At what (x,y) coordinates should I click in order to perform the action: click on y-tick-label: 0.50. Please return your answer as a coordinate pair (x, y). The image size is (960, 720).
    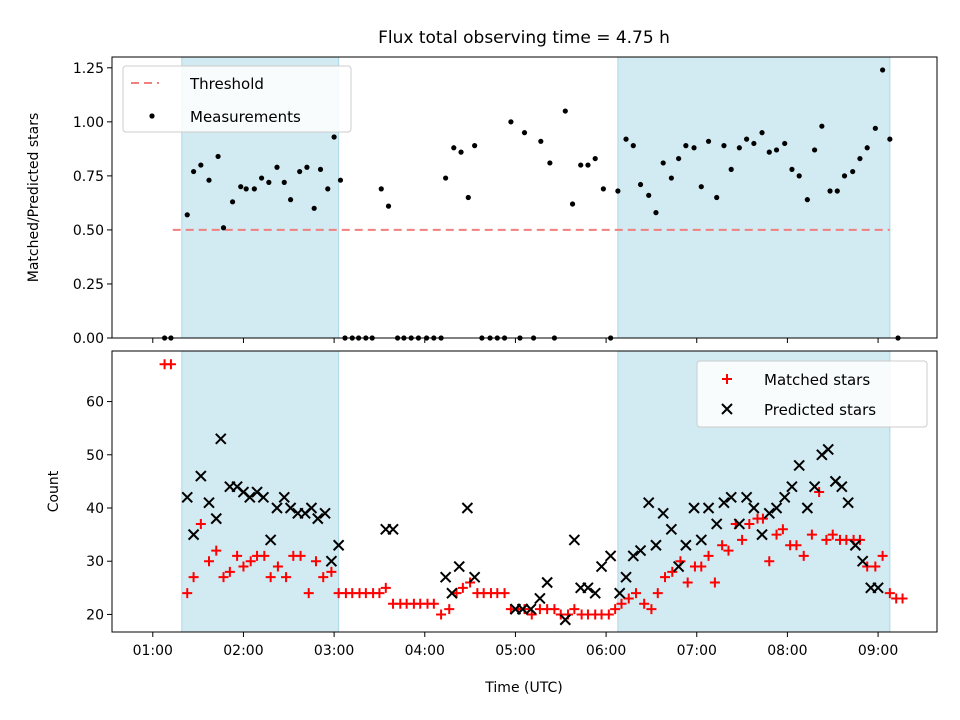
    Looking at the image, I should click on (88, 231).